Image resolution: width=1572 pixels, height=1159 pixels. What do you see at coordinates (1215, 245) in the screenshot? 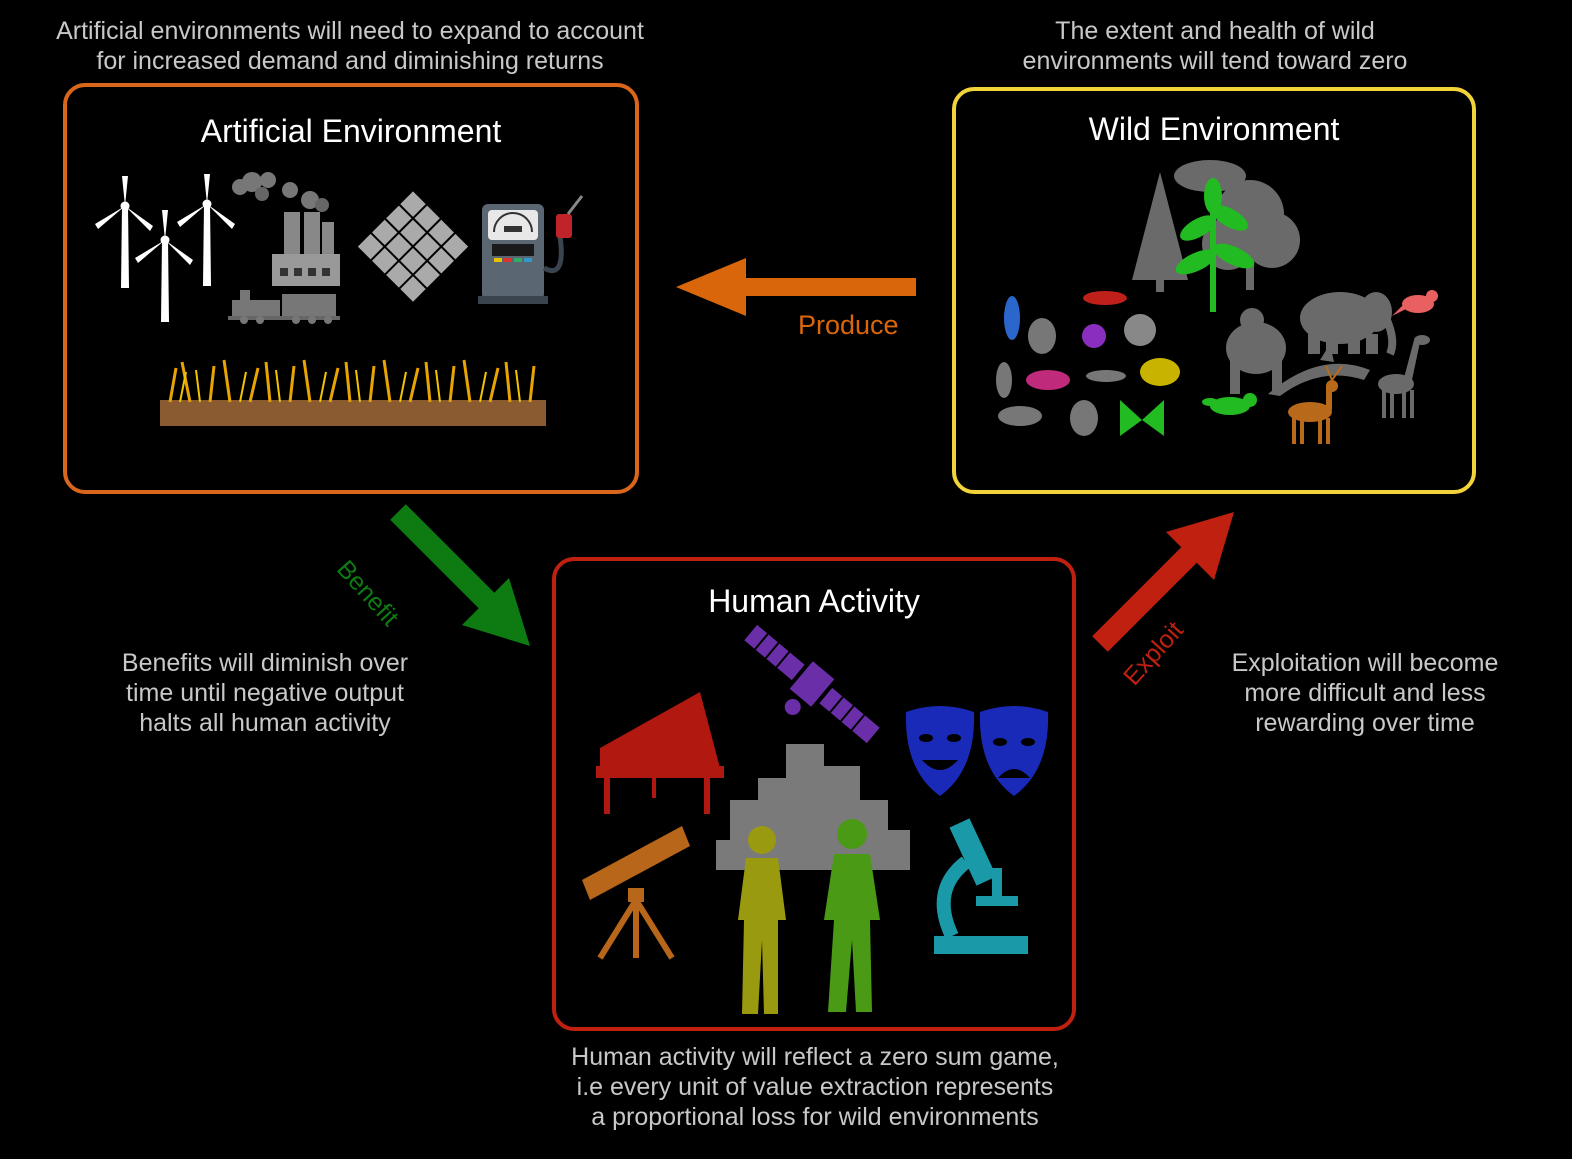
I see `plant-icon` at bounding box center [1215, 245].